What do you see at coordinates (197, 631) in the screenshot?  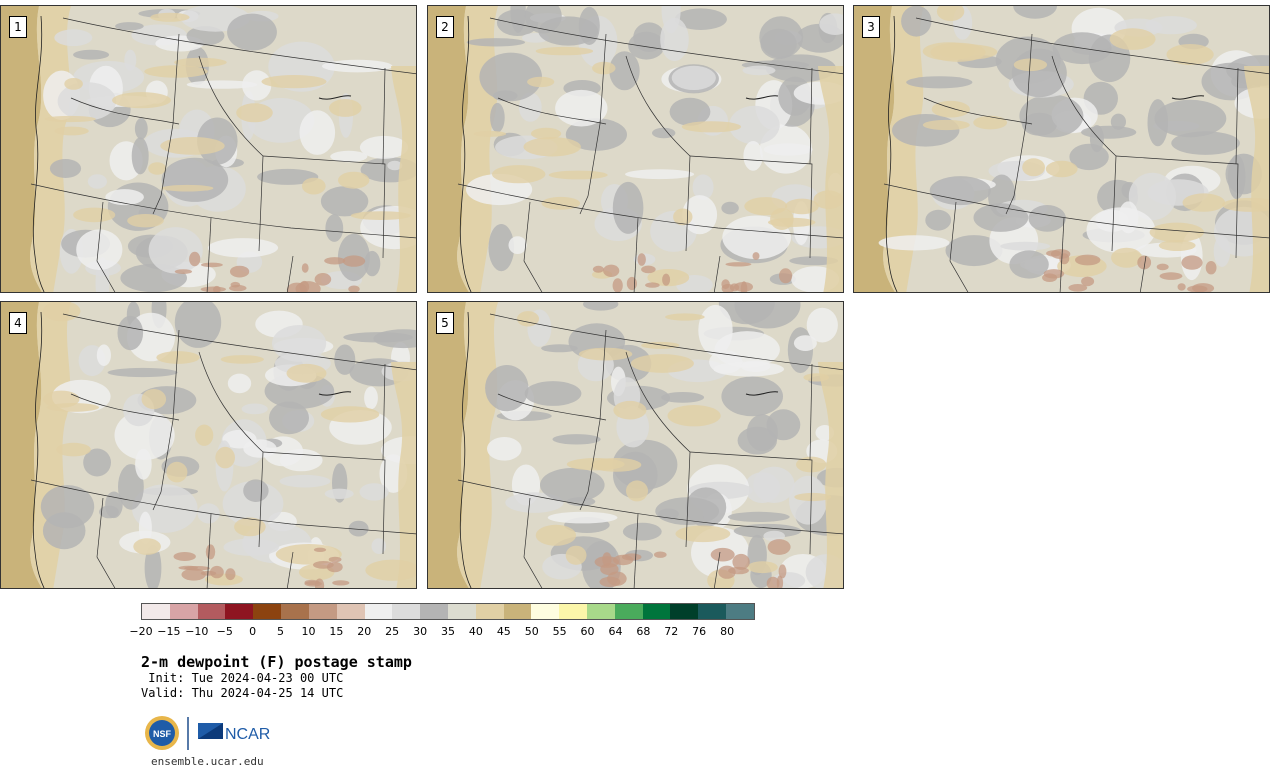 I see `colorbar-tick-label: −10` at bounding box center [197, 631].